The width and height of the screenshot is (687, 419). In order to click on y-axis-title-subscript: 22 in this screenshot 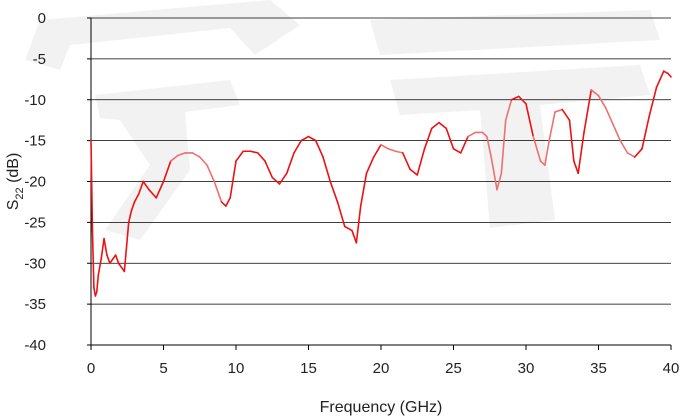, I will do `click(20, 193)`.